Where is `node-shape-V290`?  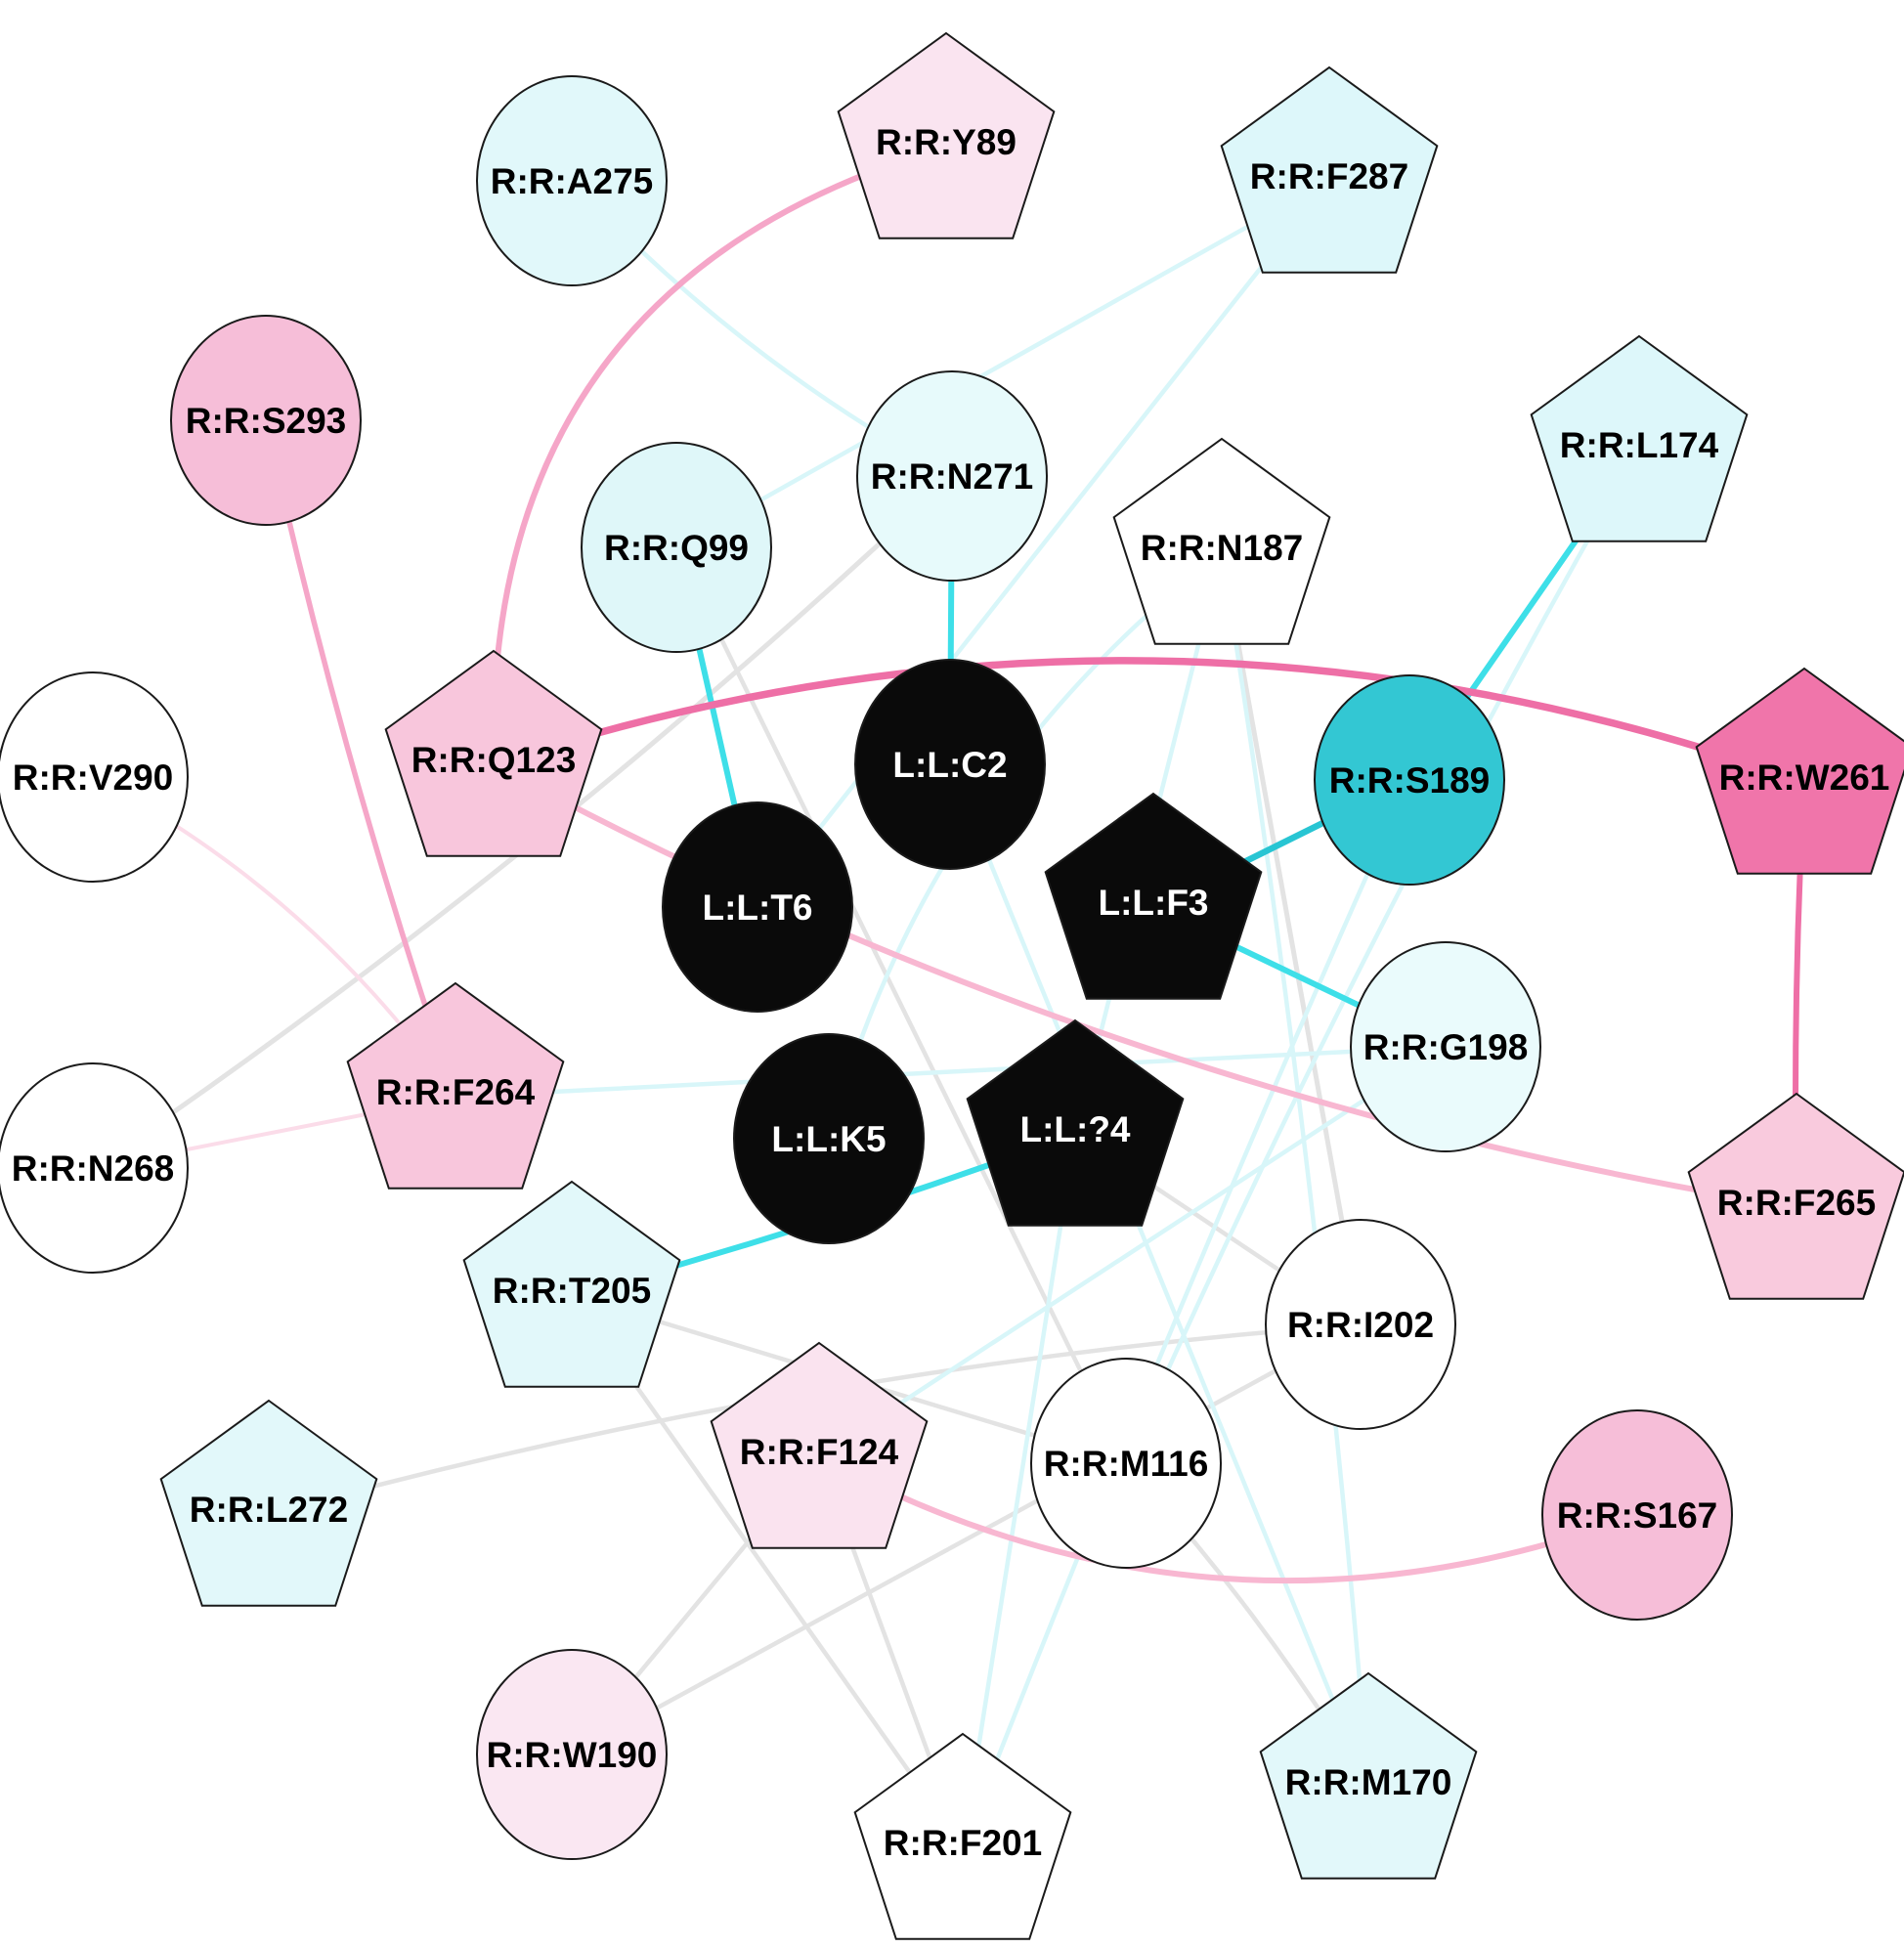 node-shape-V290 is located at coordinates (94, 777).